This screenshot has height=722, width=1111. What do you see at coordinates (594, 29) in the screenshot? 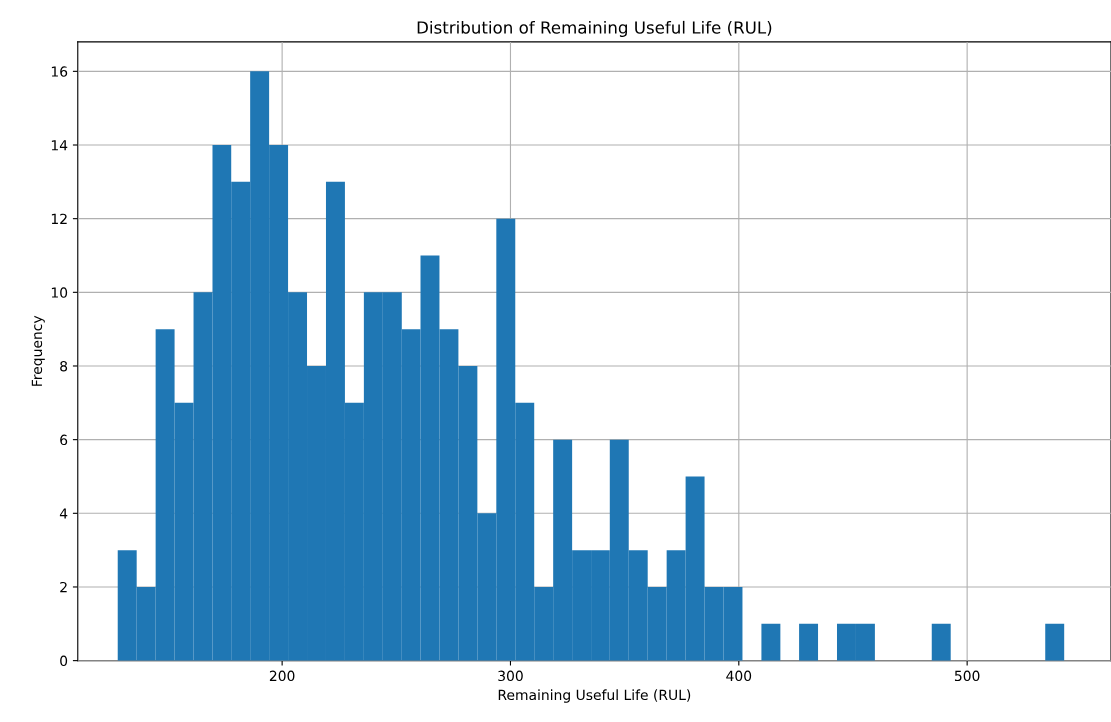
I see `chart-title: Distribution of Remaining Useful Life (RUL)` at bounding box center [594, 29].